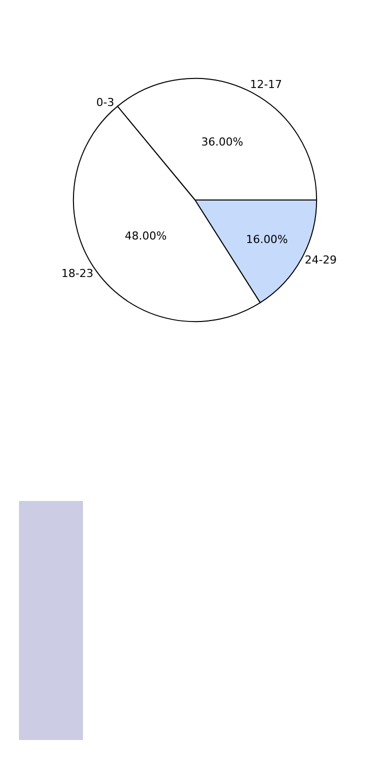  I want to click on data-label: 16.00%, so click(267, 239).